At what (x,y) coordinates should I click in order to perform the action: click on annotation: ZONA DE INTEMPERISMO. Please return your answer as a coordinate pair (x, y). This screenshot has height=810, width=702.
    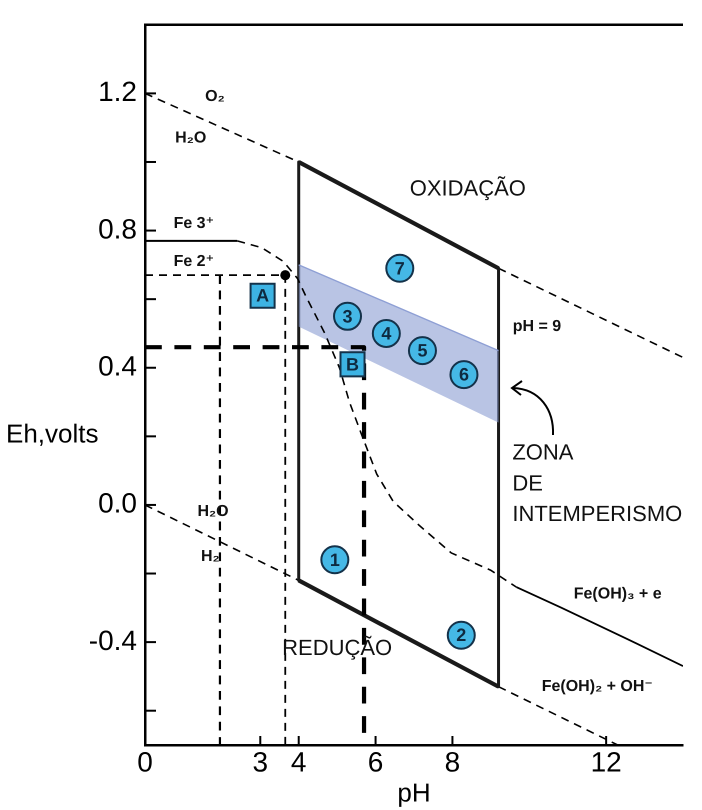
    Looking at the image, I should click on (597, 483).